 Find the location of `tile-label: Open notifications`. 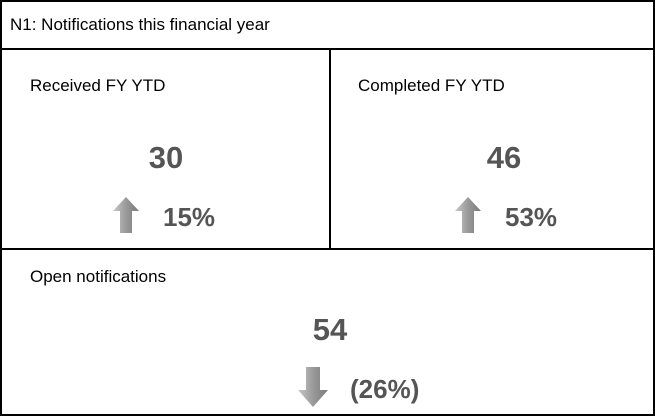

tile-label: Open notifications is located at coordinates (98, 276).